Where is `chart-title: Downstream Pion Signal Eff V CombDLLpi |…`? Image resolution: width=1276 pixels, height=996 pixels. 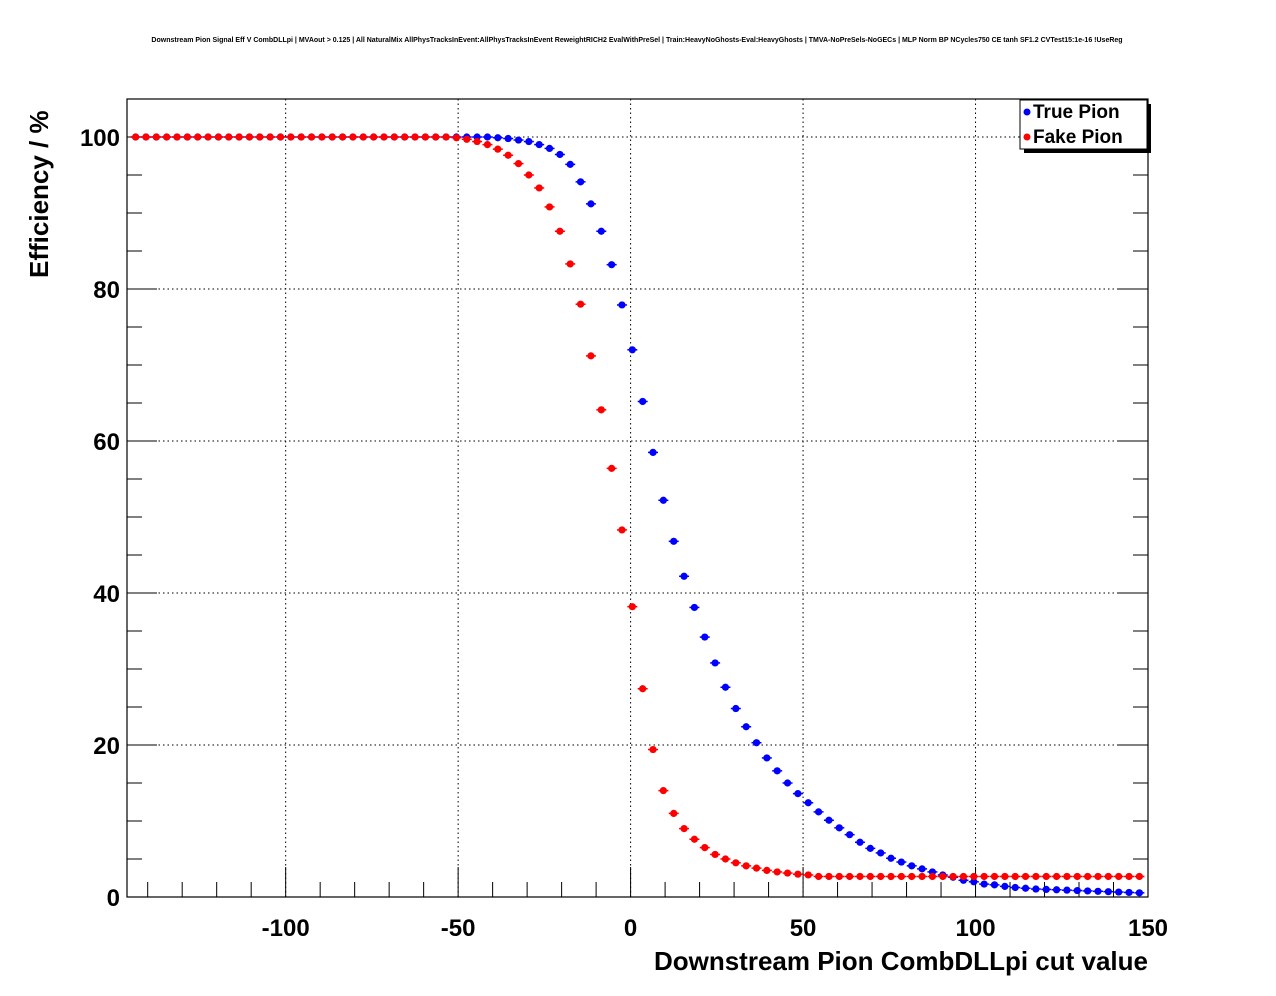
chart-title: Downstream Pion Signal Eff V CombDLLpi |… is located at coordinates (636, 40).